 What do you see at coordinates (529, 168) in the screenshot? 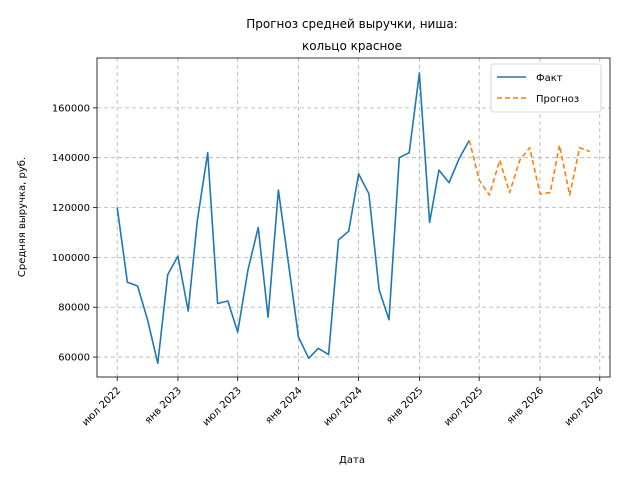
I see `series-line-forecast` at bounding box center [529, 168].